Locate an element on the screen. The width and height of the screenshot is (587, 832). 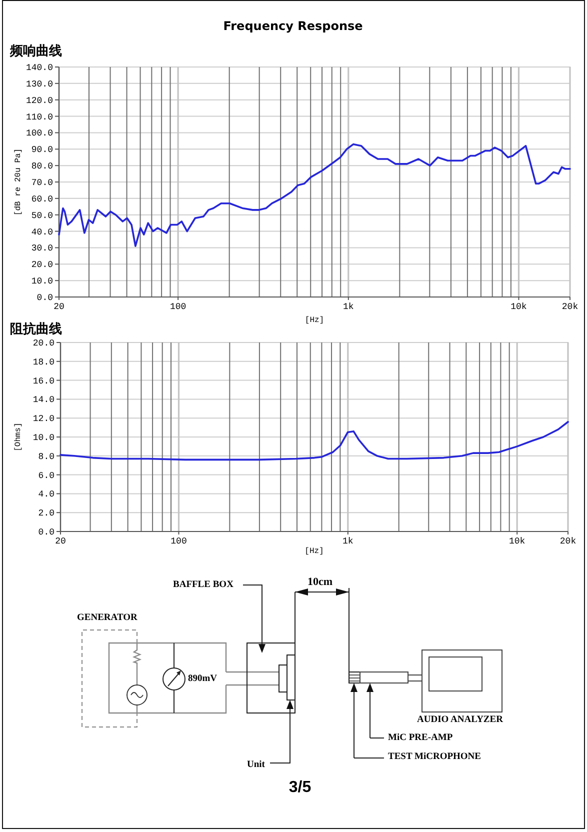
y-tick-label: 130.0 is located at coordinates (39, 84).